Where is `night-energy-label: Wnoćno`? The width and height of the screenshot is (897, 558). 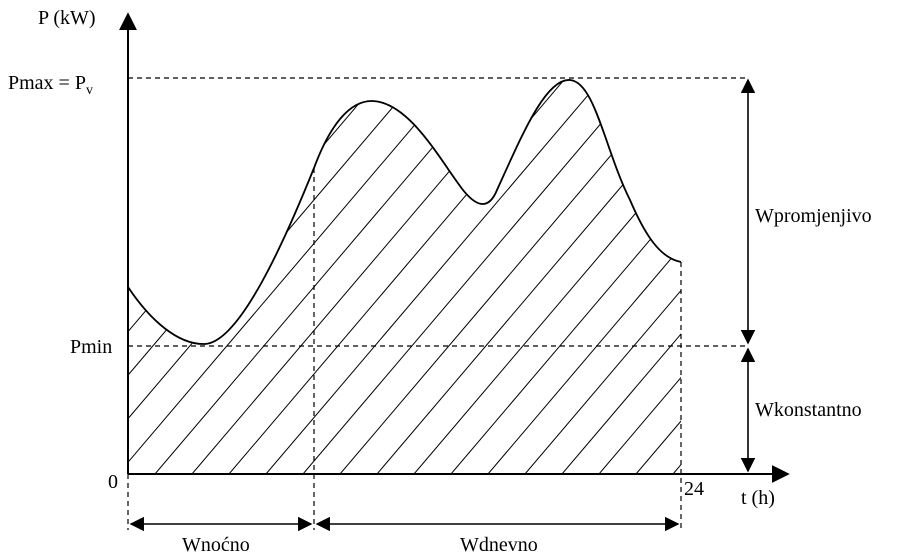 night-energy-label: Wnoćno is located at coordinates (216, 545).